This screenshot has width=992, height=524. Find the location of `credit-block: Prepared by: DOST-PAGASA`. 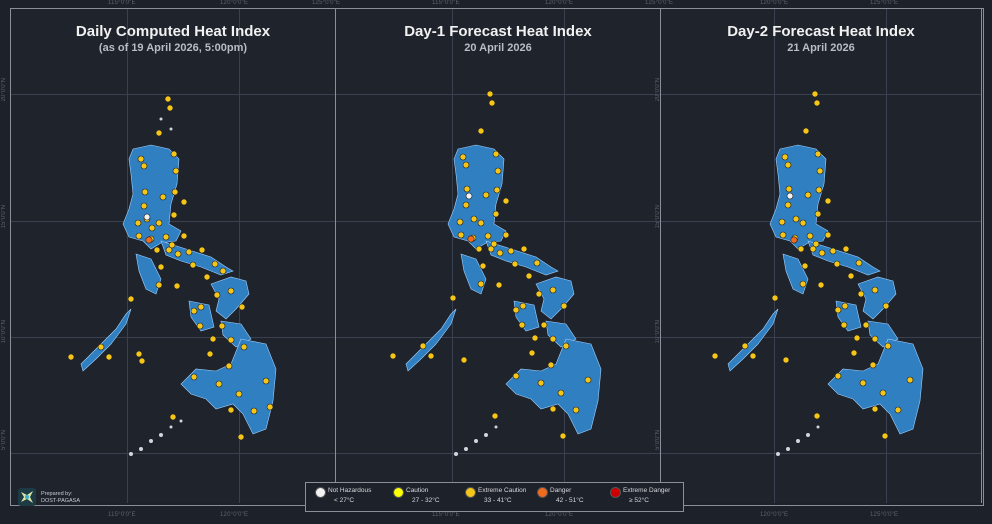

credit-block: Prepared by: DOST-PAGASA is located at coordinates (67, 498).